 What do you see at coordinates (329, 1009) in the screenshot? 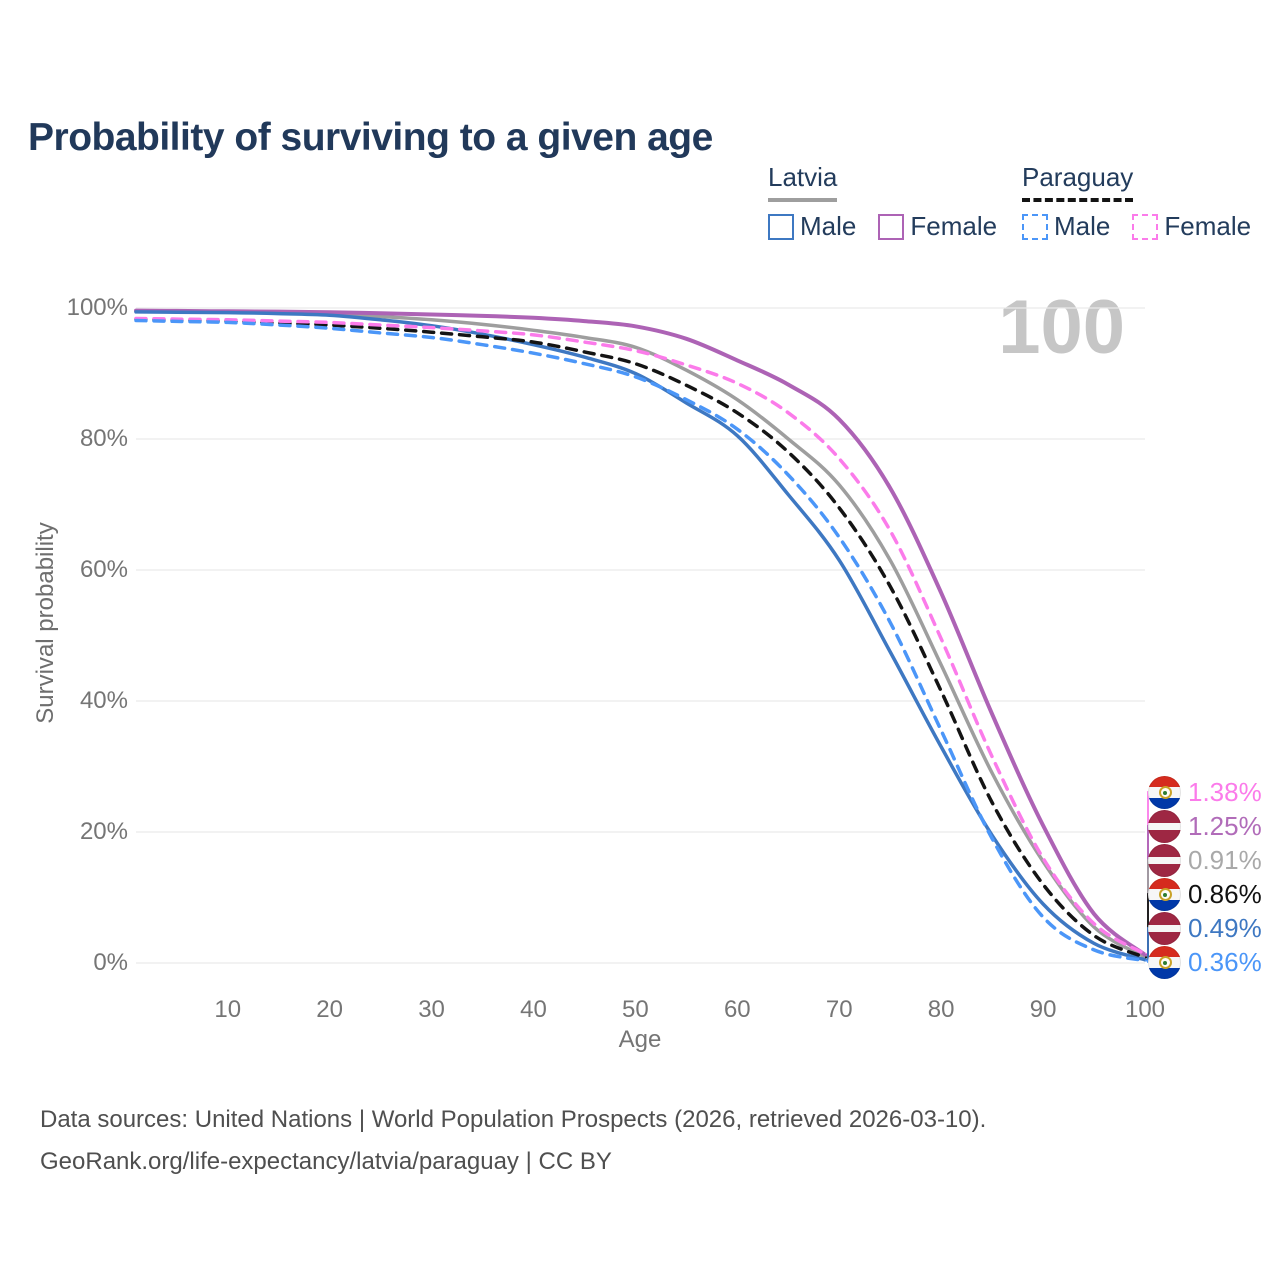
I see `x-tick-label: 20` at bounding box center [329, 1009].